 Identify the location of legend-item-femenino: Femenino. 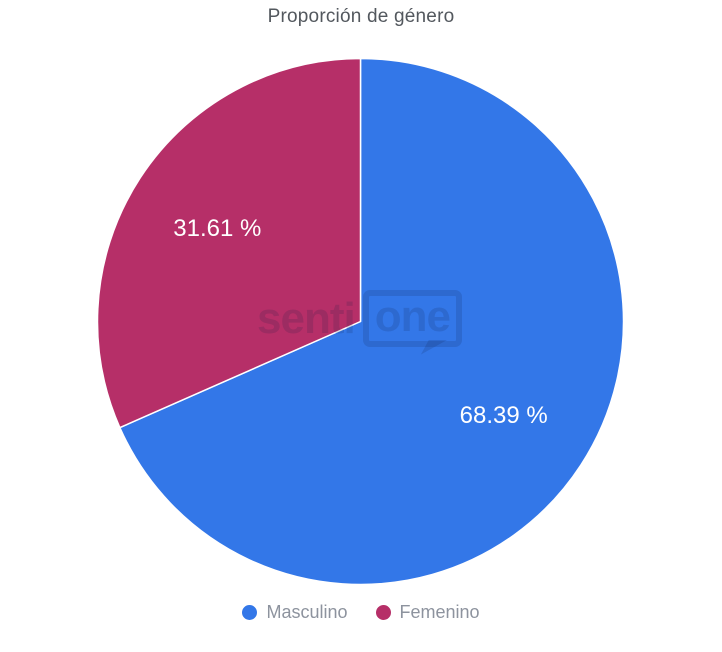
(427, 612).